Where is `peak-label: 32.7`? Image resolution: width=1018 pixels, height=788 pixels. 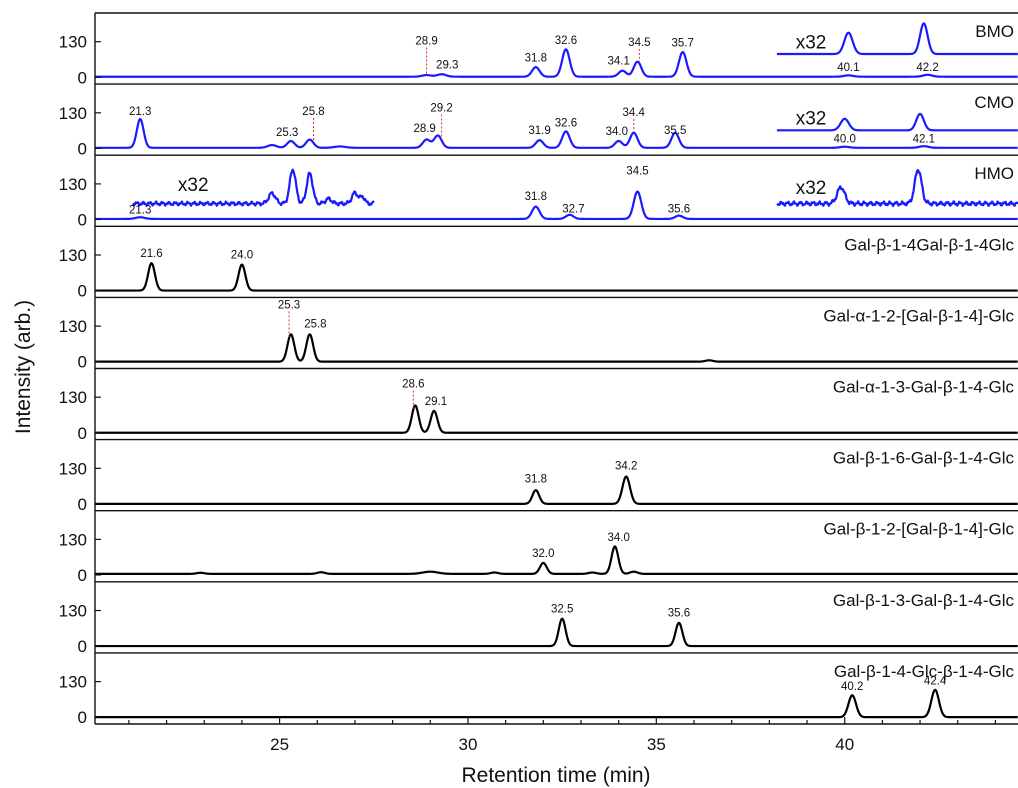
peak-label: 32.7 is located at coordinates (573, 209).